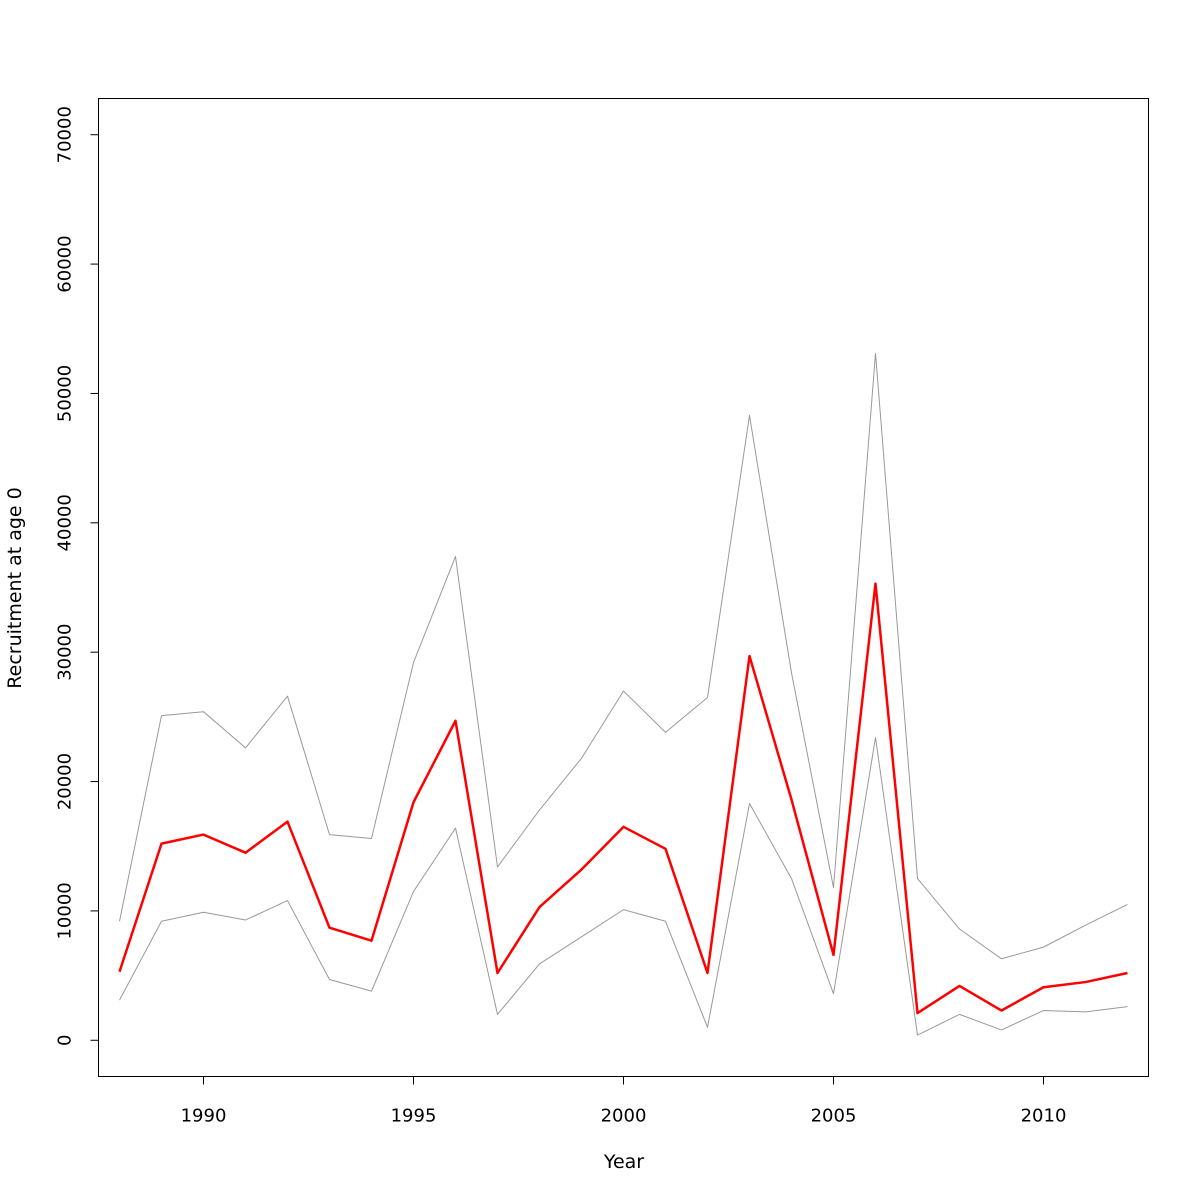  What do you see at coordinates (624, 1101) in the screenshot?
I see `x-axis: 1990 1995 2000 2005 2010` at bounding box center [624, 1101].